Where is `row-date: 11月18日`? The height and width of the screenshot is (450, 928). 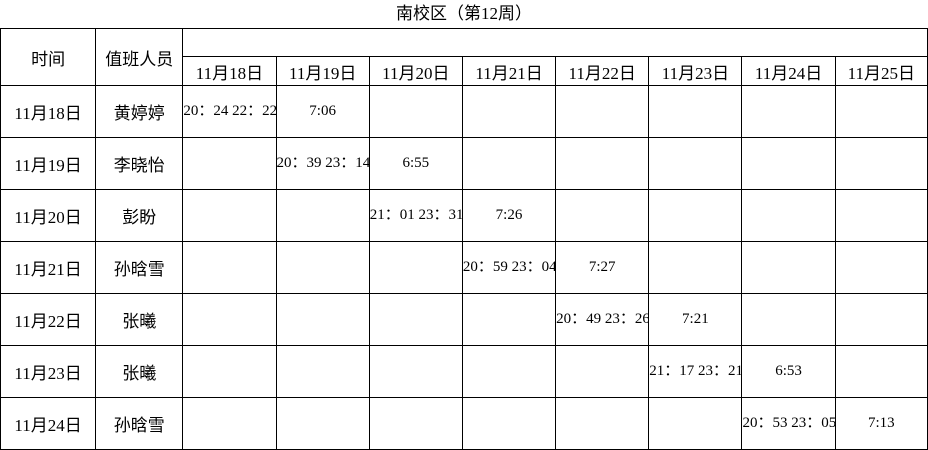 row-date: 11月18日 is located at coordinates (48, 111).